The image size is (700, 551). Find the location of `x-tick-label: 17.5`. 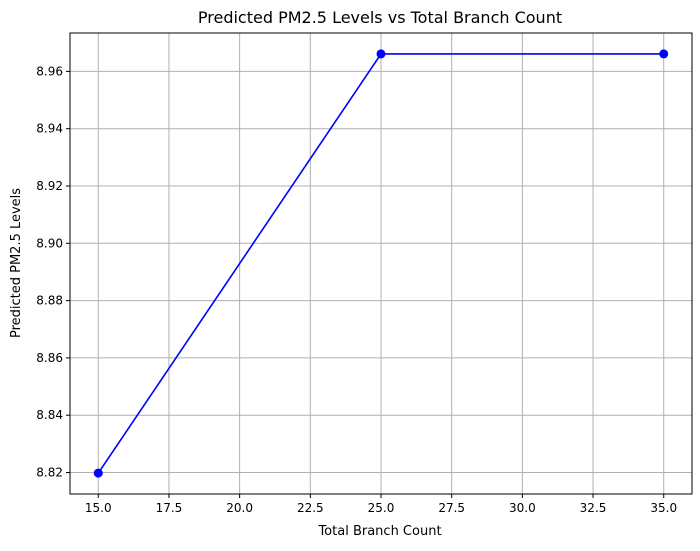

x-tick-label: 17.5 is located at coordinates (169, 508).